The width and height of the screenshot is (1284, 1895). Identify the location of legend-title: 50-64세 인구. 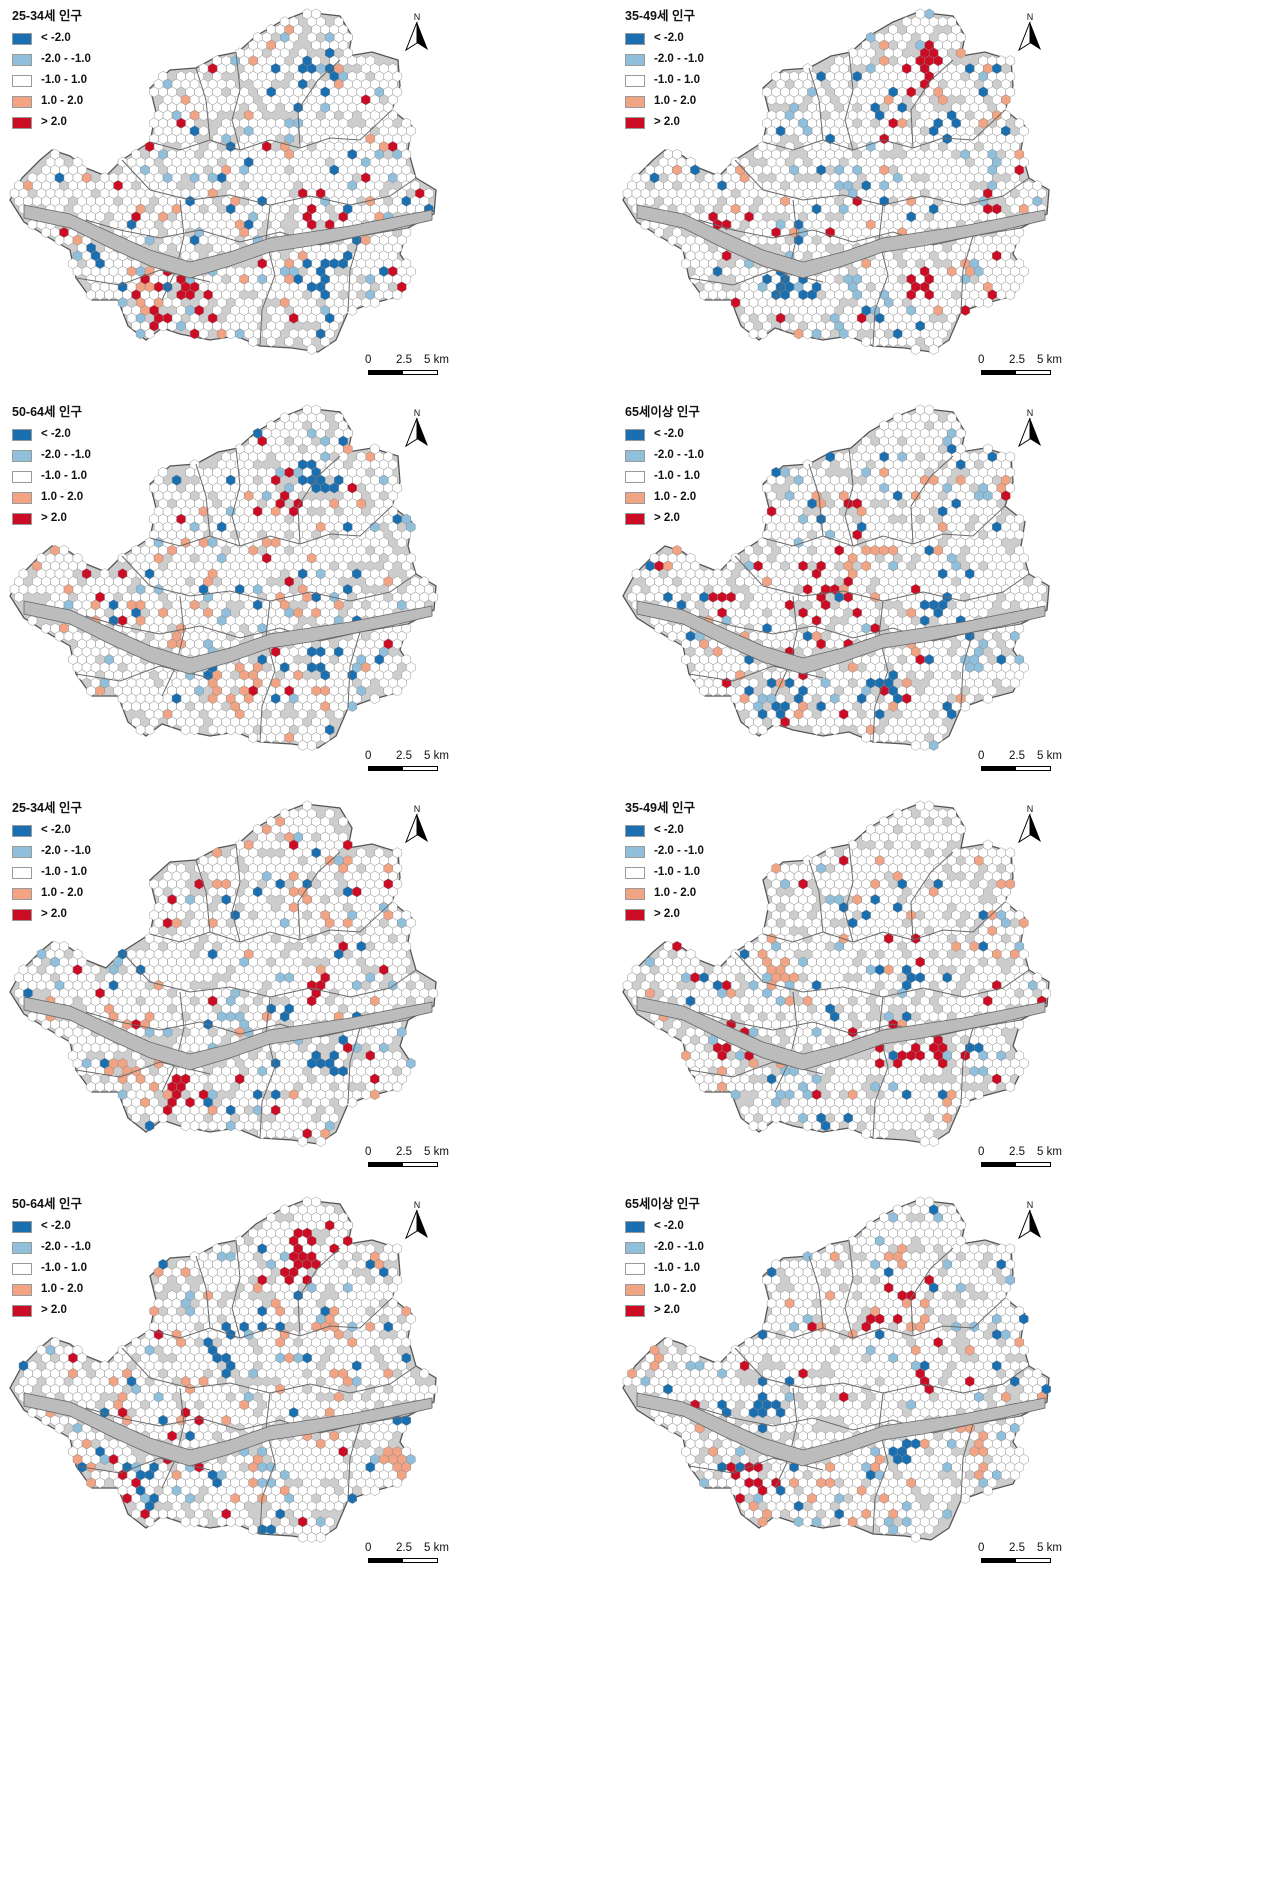
(47, 412).